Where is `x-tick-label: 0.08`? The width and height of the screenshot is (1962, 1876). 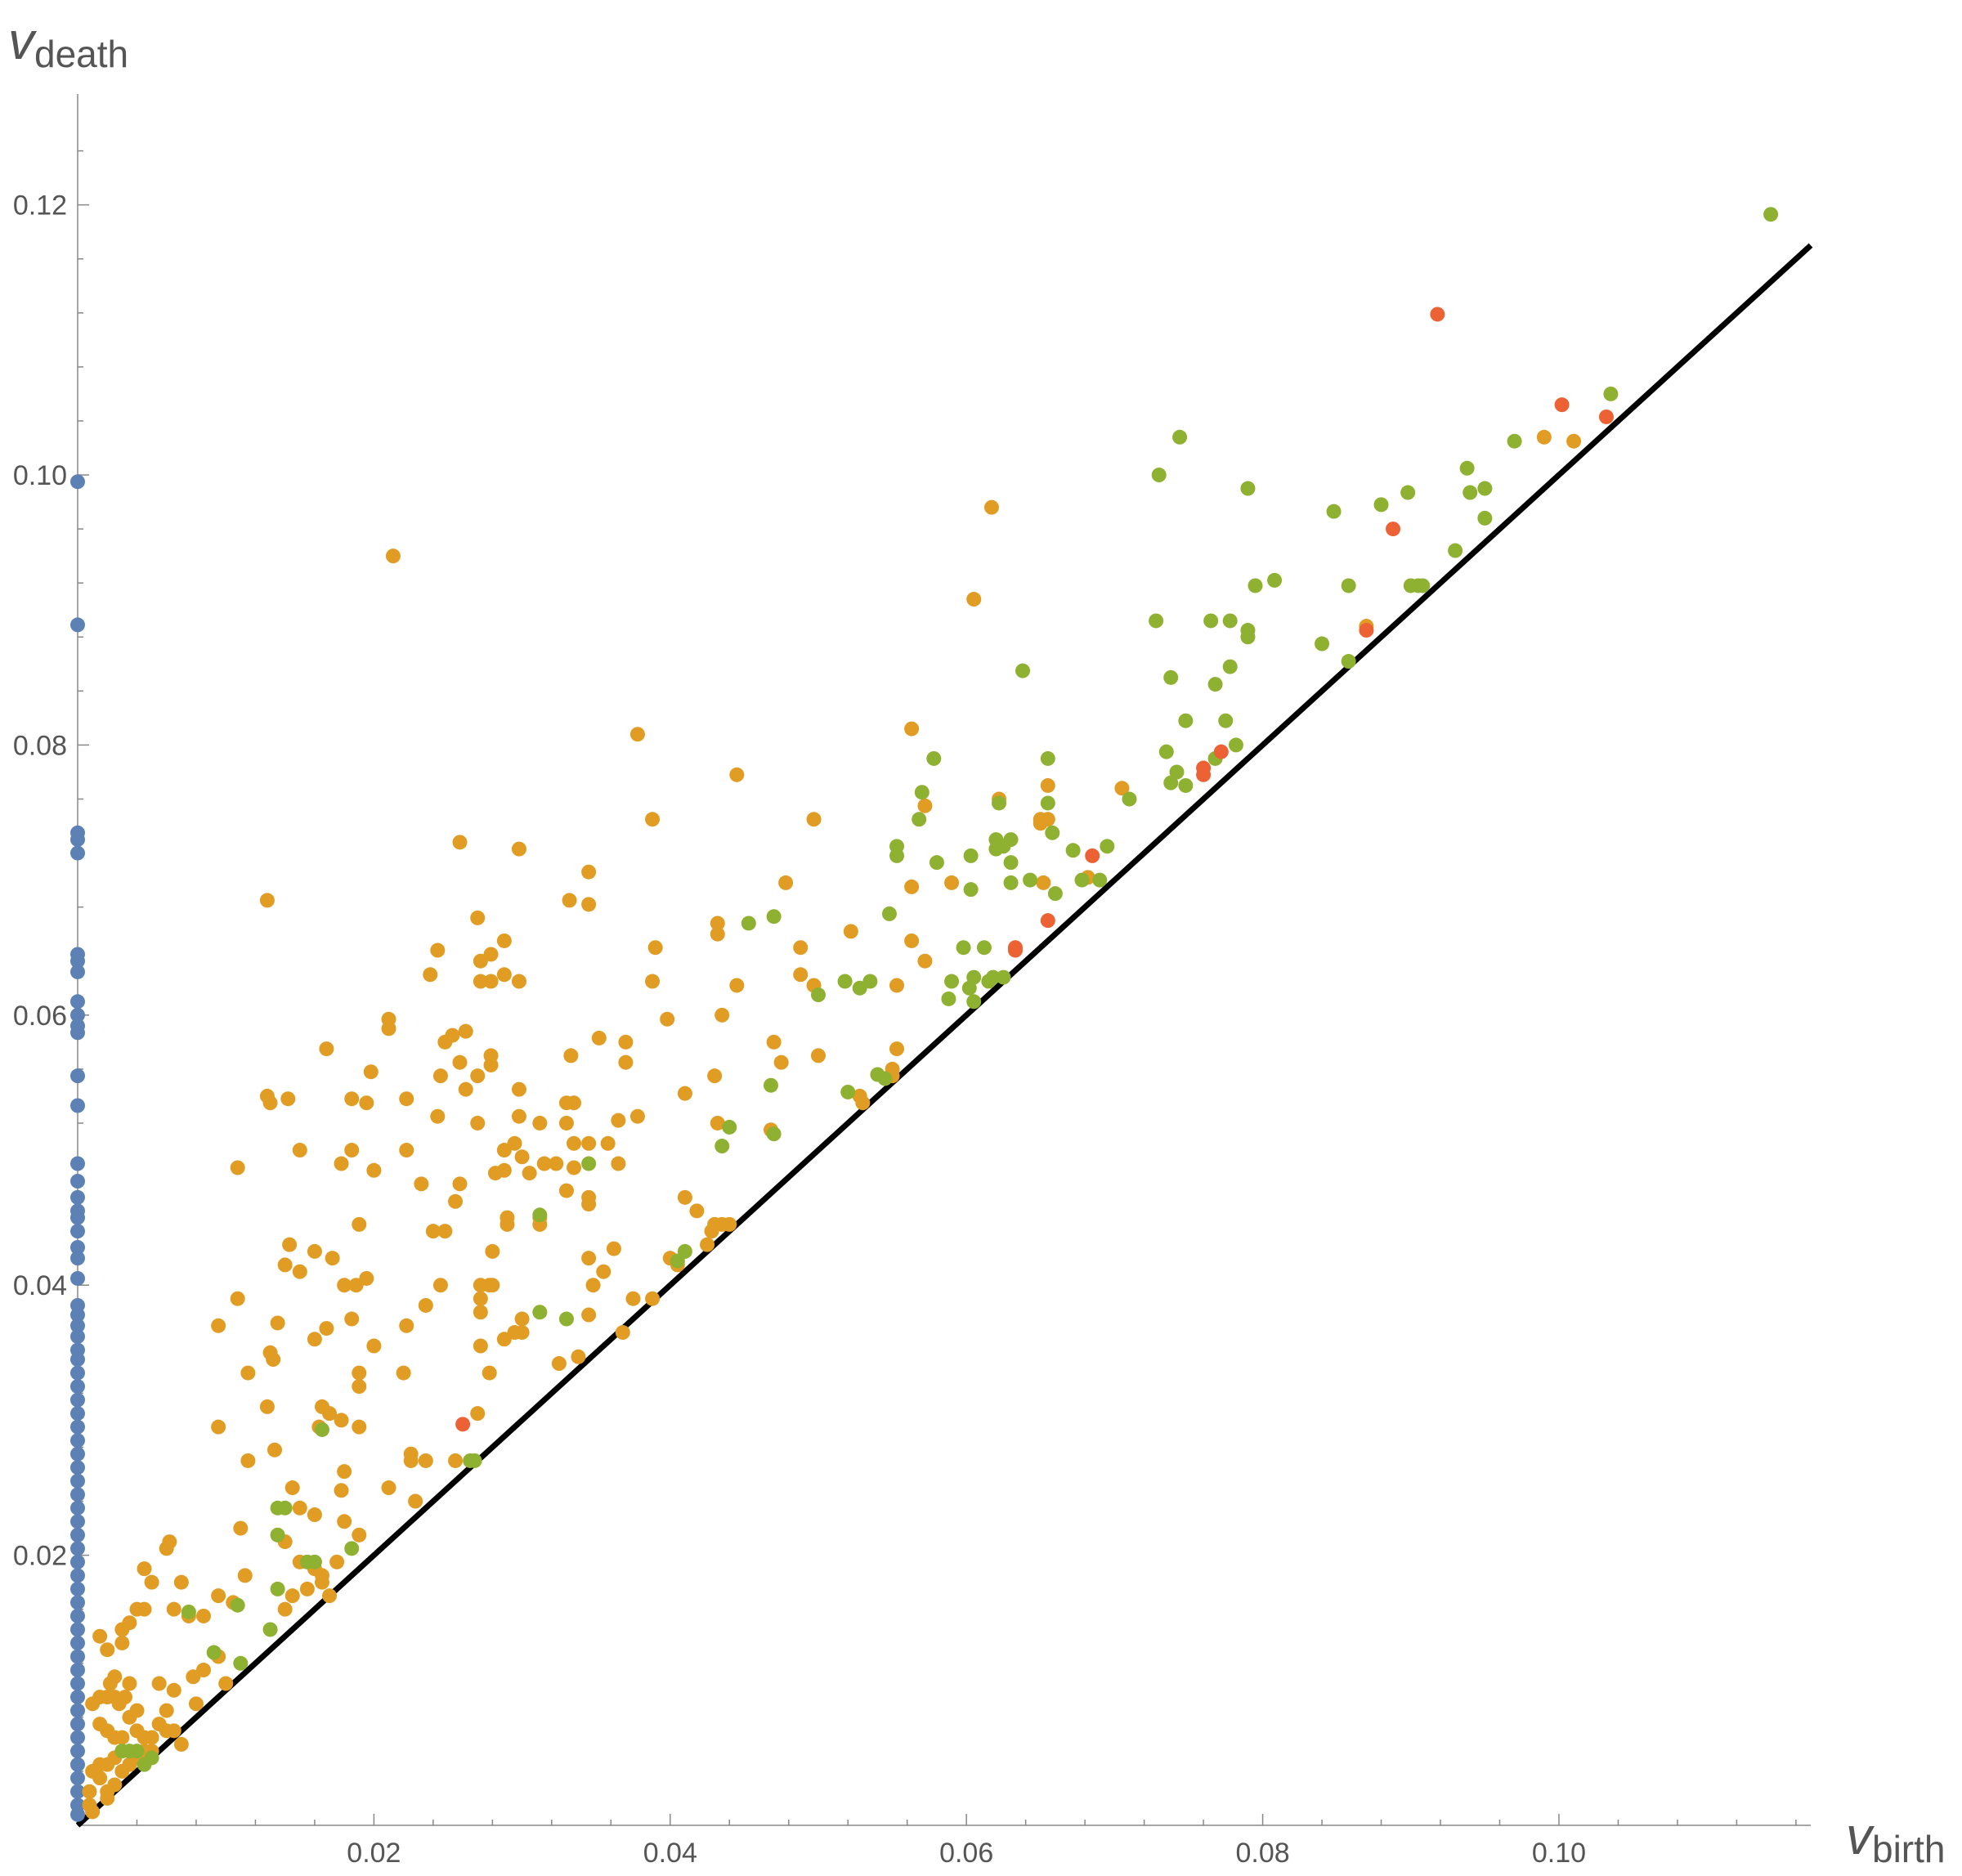 x-tick-label: 0.08 is located at coordinates (1262, 1853).